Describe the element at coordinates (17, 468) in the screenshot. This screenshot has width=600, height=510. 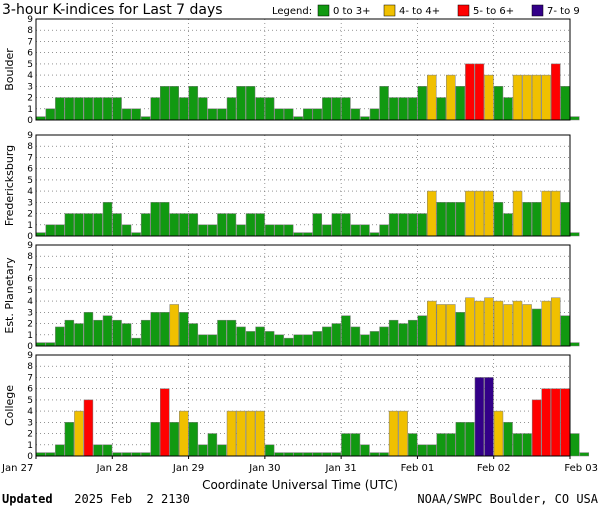
I see `x-tick-label: Jan 27` at that location.